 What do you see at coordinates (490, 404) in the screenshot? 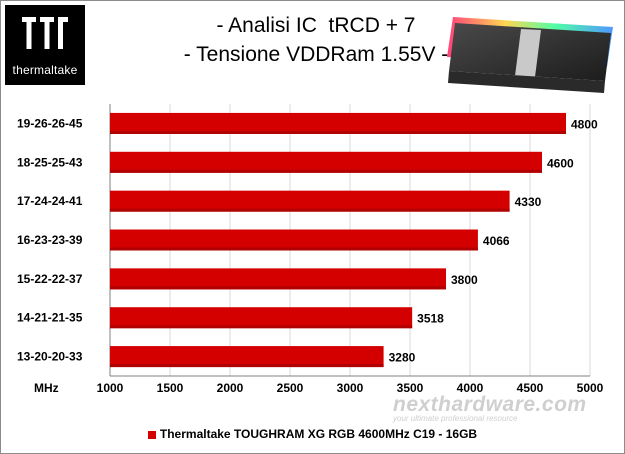
I see `watermark-main: nexthardware.com` at bounding box center [490, 404].